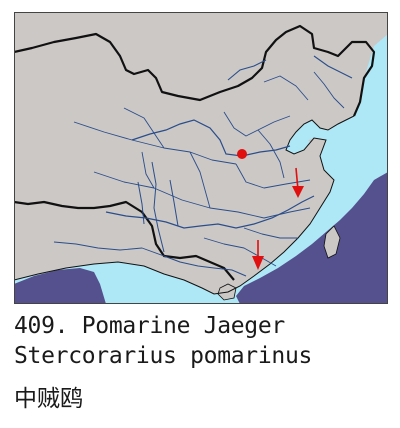 The height and width of the screenshot is (428, 400). What do you see at coordinates (211, 138) in the screenshot?
I see `river-yellow` at bounding box center [211, 138].